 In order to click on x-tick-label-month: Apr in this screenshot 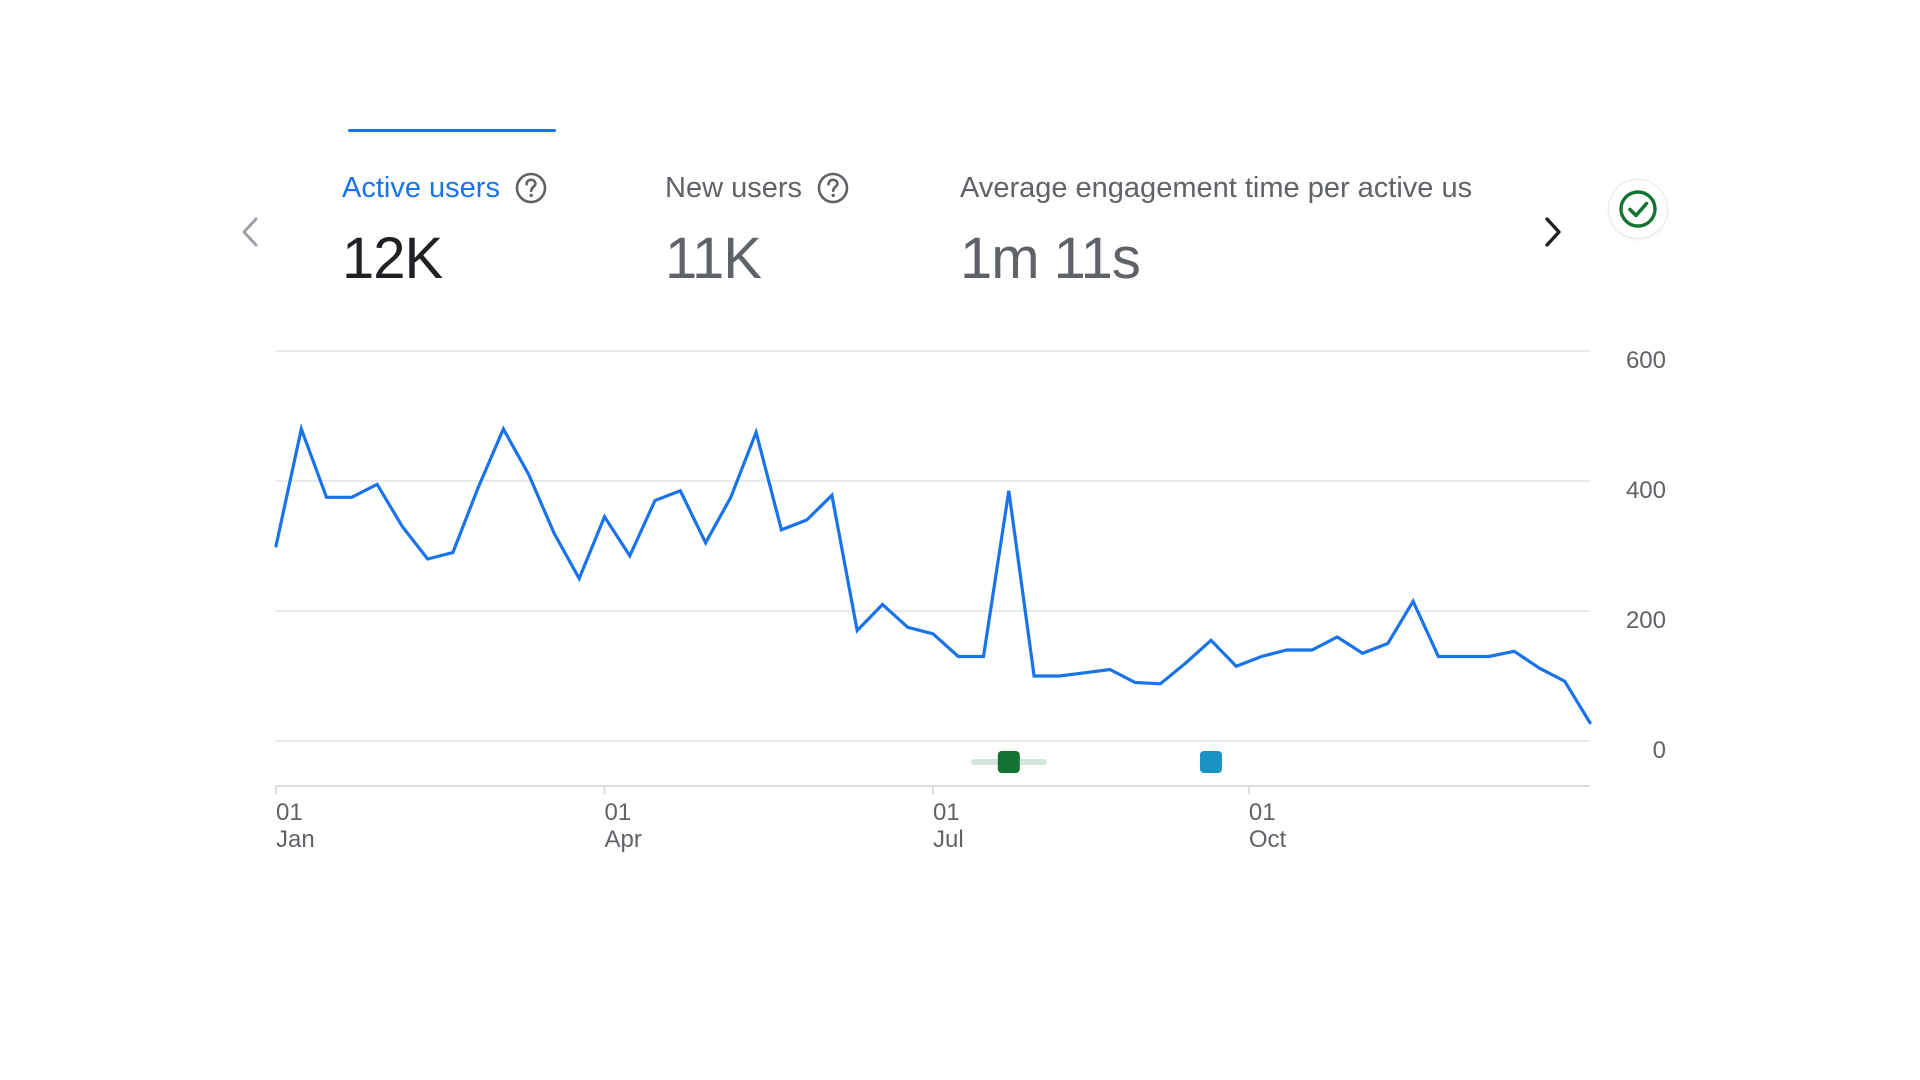, I will do `click(623, 839)`.